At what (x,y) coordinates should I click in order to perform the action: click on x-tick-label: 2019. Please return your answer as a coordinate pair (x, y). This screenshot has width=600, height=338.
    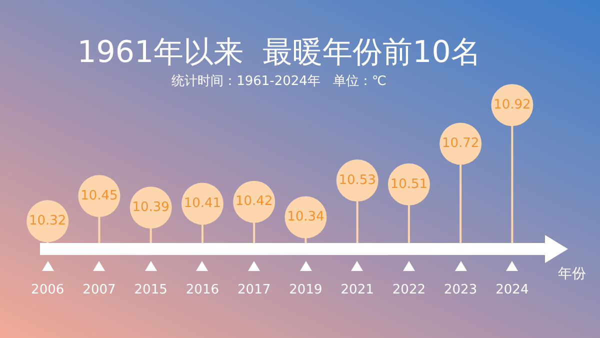
    Looking at the image, I should click on (305, 290).